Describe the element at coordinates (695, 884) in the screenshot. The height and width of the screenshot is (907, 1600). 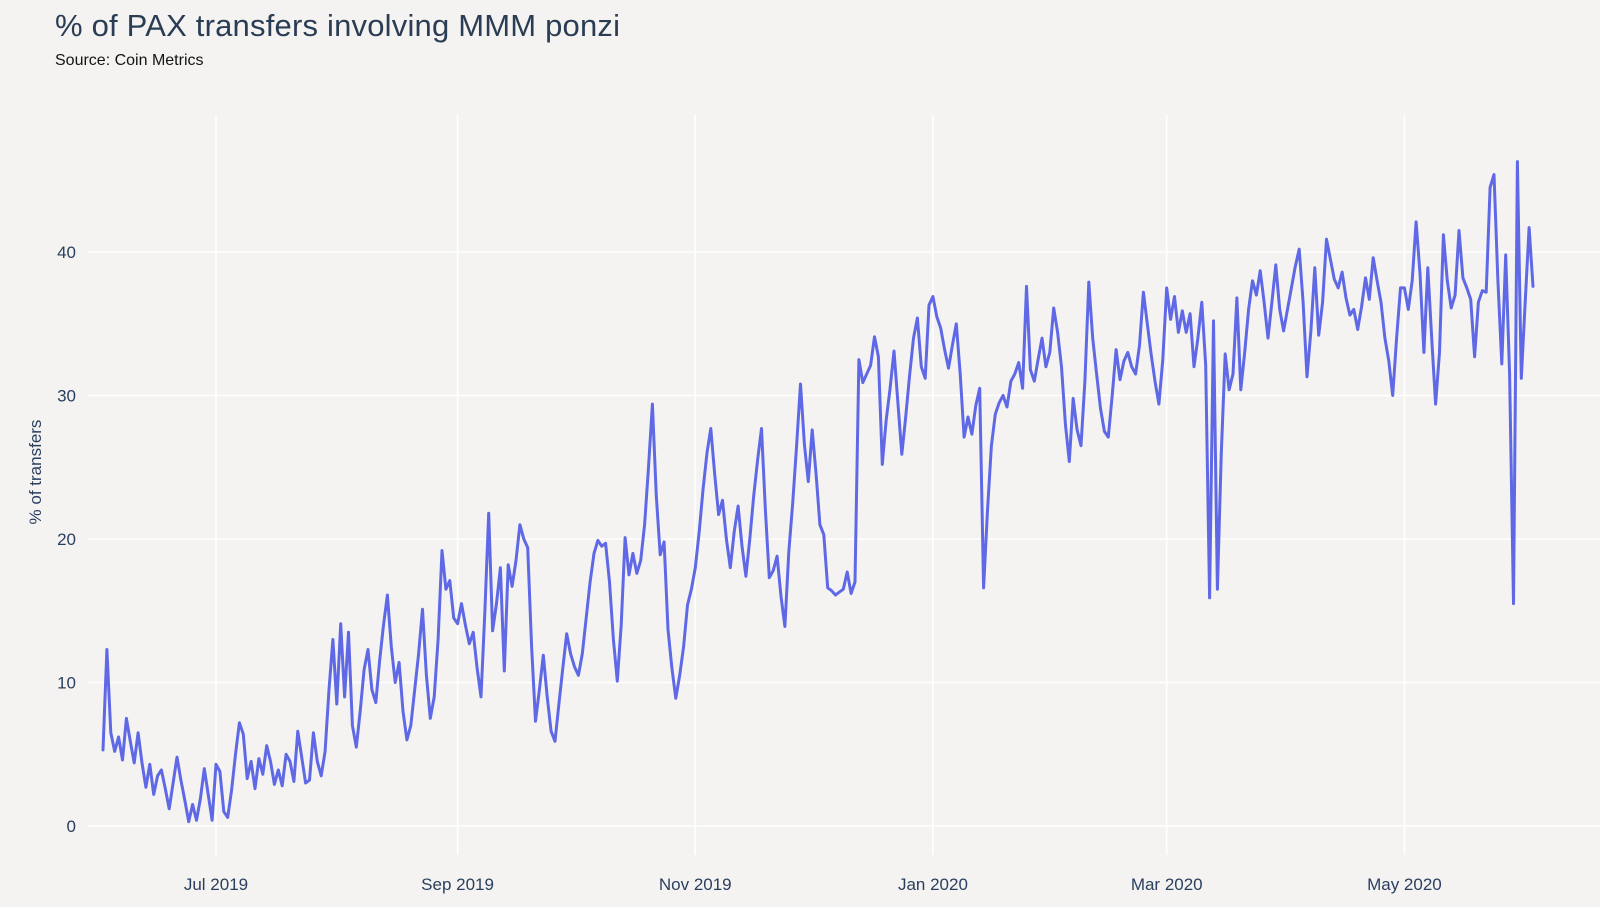
I see `x-tick-label: Nov 2019` at that location.